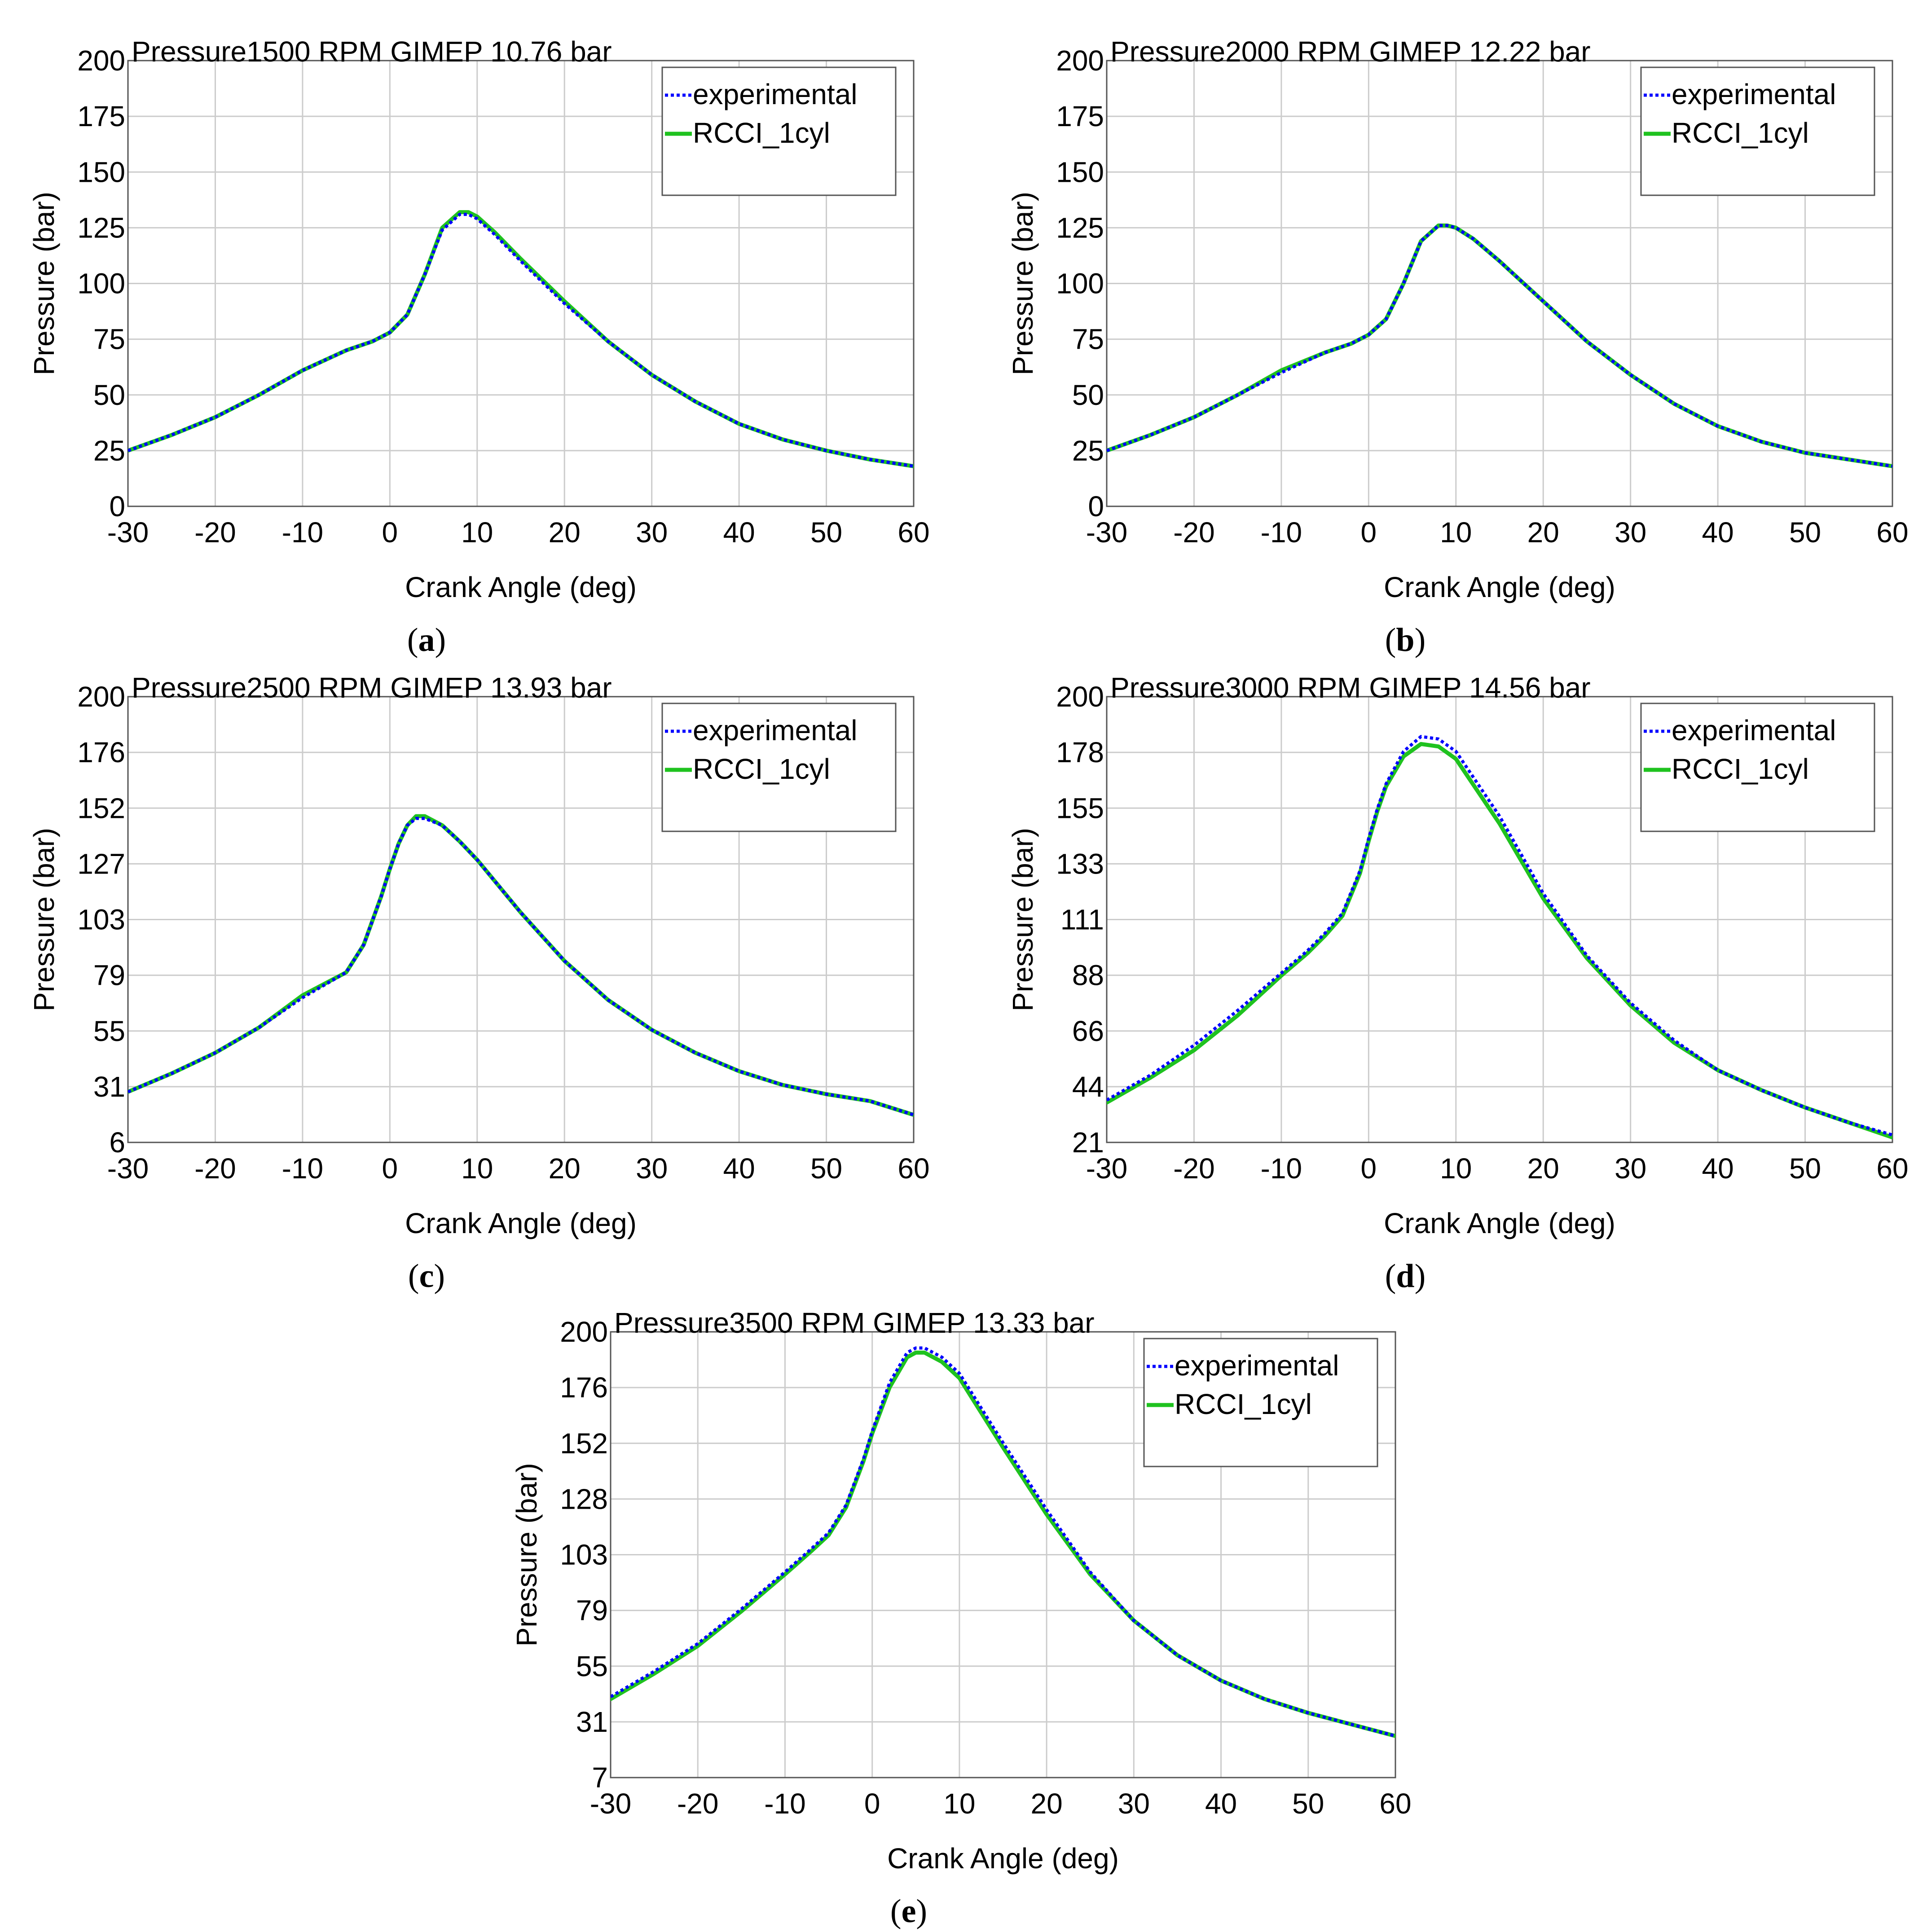 The image size is (1927, 1932). Describe the element at coordinates (854, 1323) in the screenshot. I see `chart-title: Pressure3500 RPM GIMEP 13.33 bar` at that location.